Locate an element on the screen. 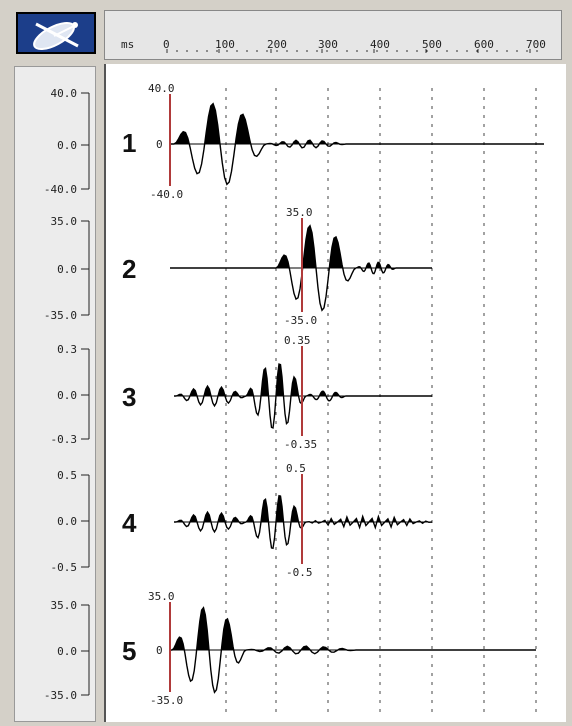 This screenshot has height=726, width=572. trace-3: 3 0.35 -0.35 is located at coordinates (277, 392).